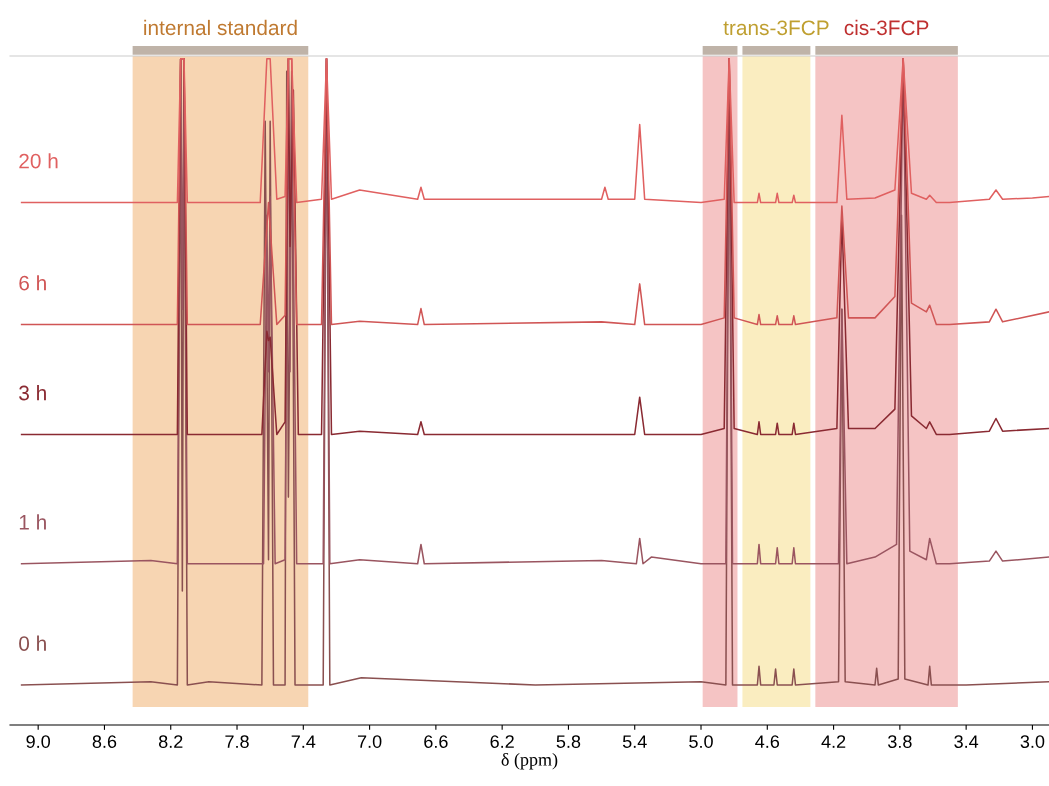 This screenshot has width=1049, height=786. Describe the element at coordinates (529, 761) in the screenshot. I see `x-axis-title: δ (ppm)` at that location.